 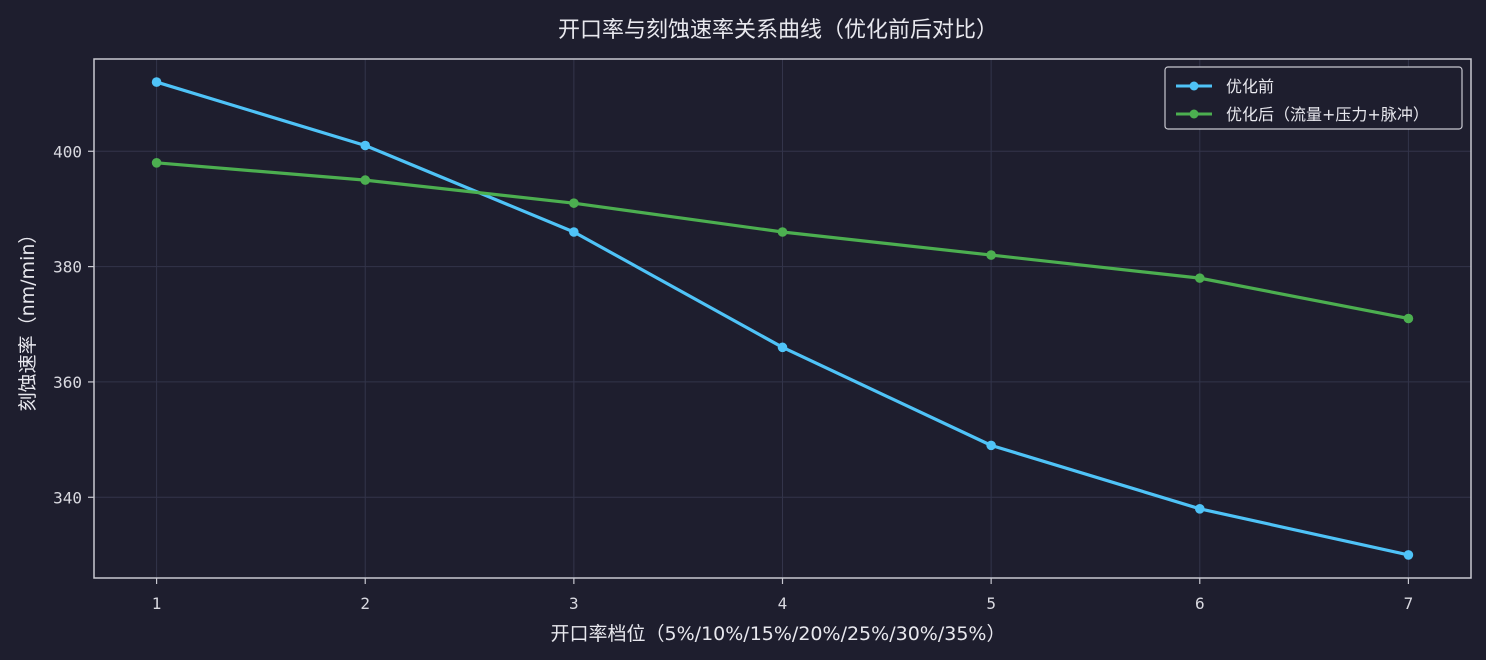 I want to click on legend-label-before: 优化前, so click(x=1250, y=86).